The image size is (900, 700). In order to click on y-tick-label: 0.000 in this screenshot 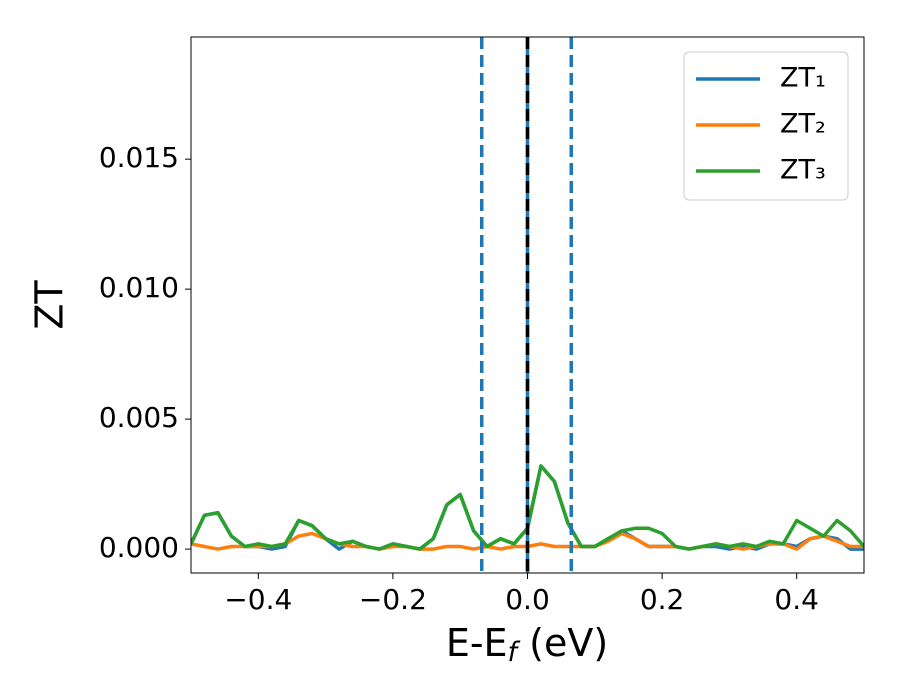, I will do `click(139, 547)`.